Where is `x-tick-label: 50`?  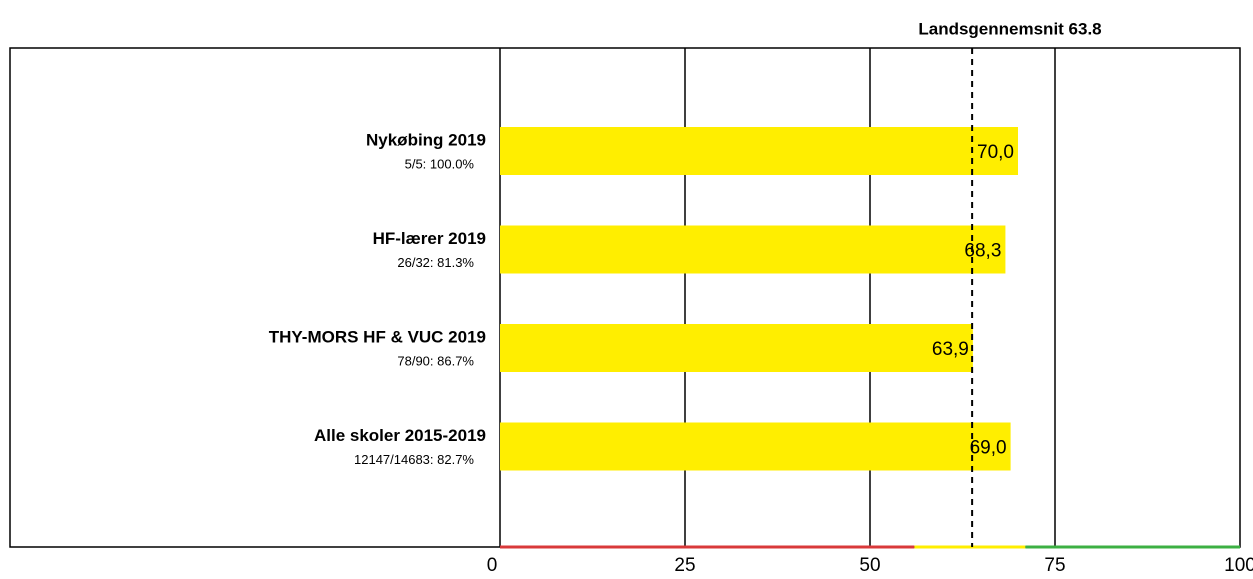
x-tick-label: 50 is located at coordinates (869, 565).